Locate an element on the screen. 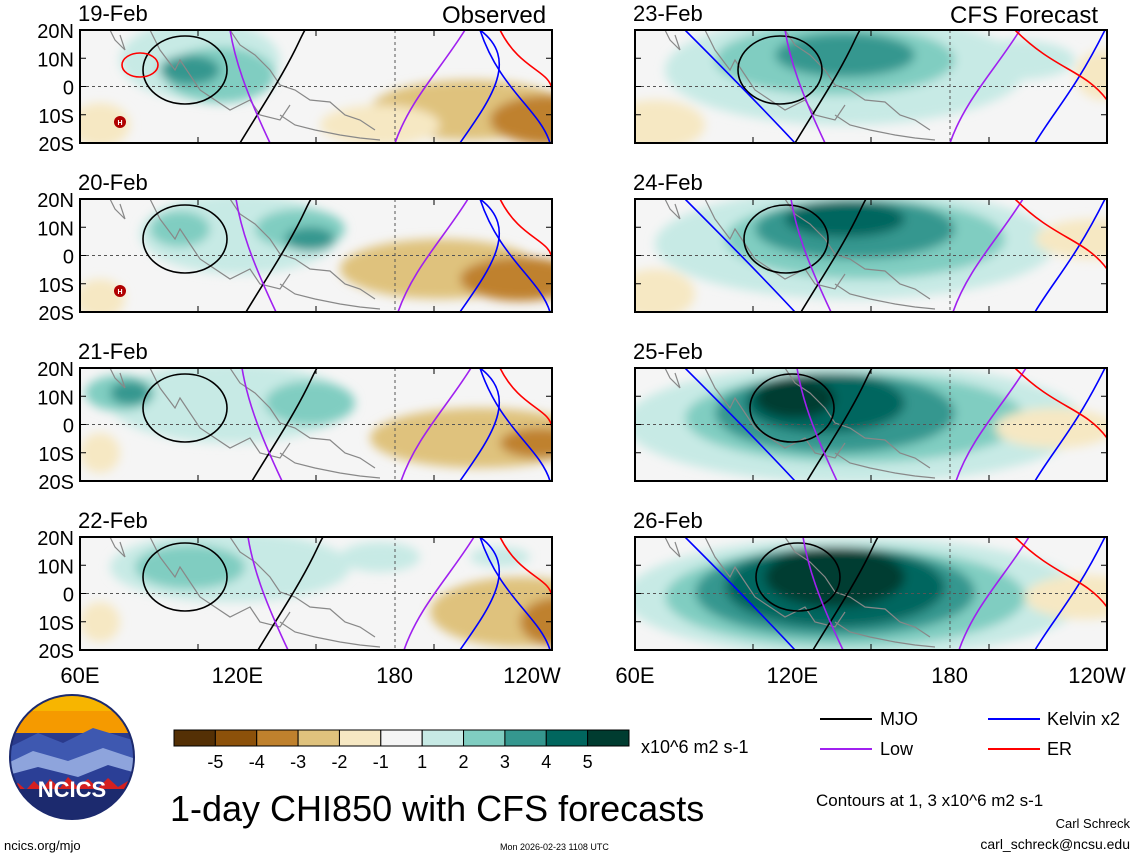 This screenshot has width=1135, height=860. date-label-left-3: 21-Feb is located at coordinates (113, 351).